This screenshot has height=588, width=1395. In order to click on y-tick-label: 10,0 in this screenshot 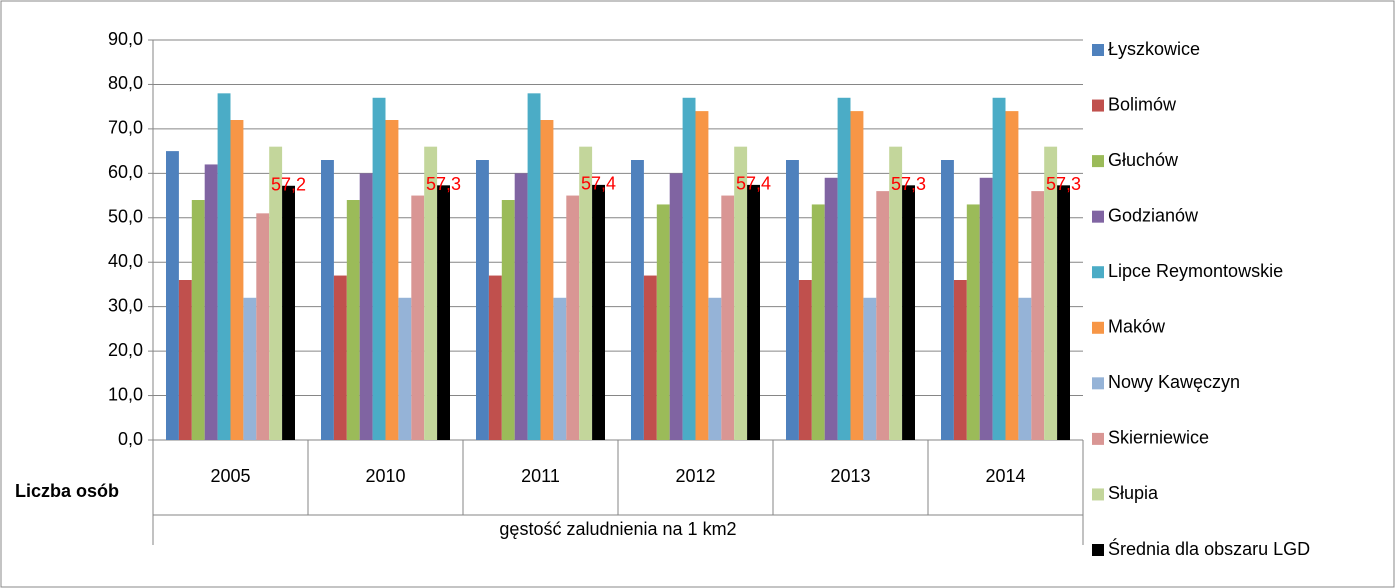, I will do `click(125, 394)`.